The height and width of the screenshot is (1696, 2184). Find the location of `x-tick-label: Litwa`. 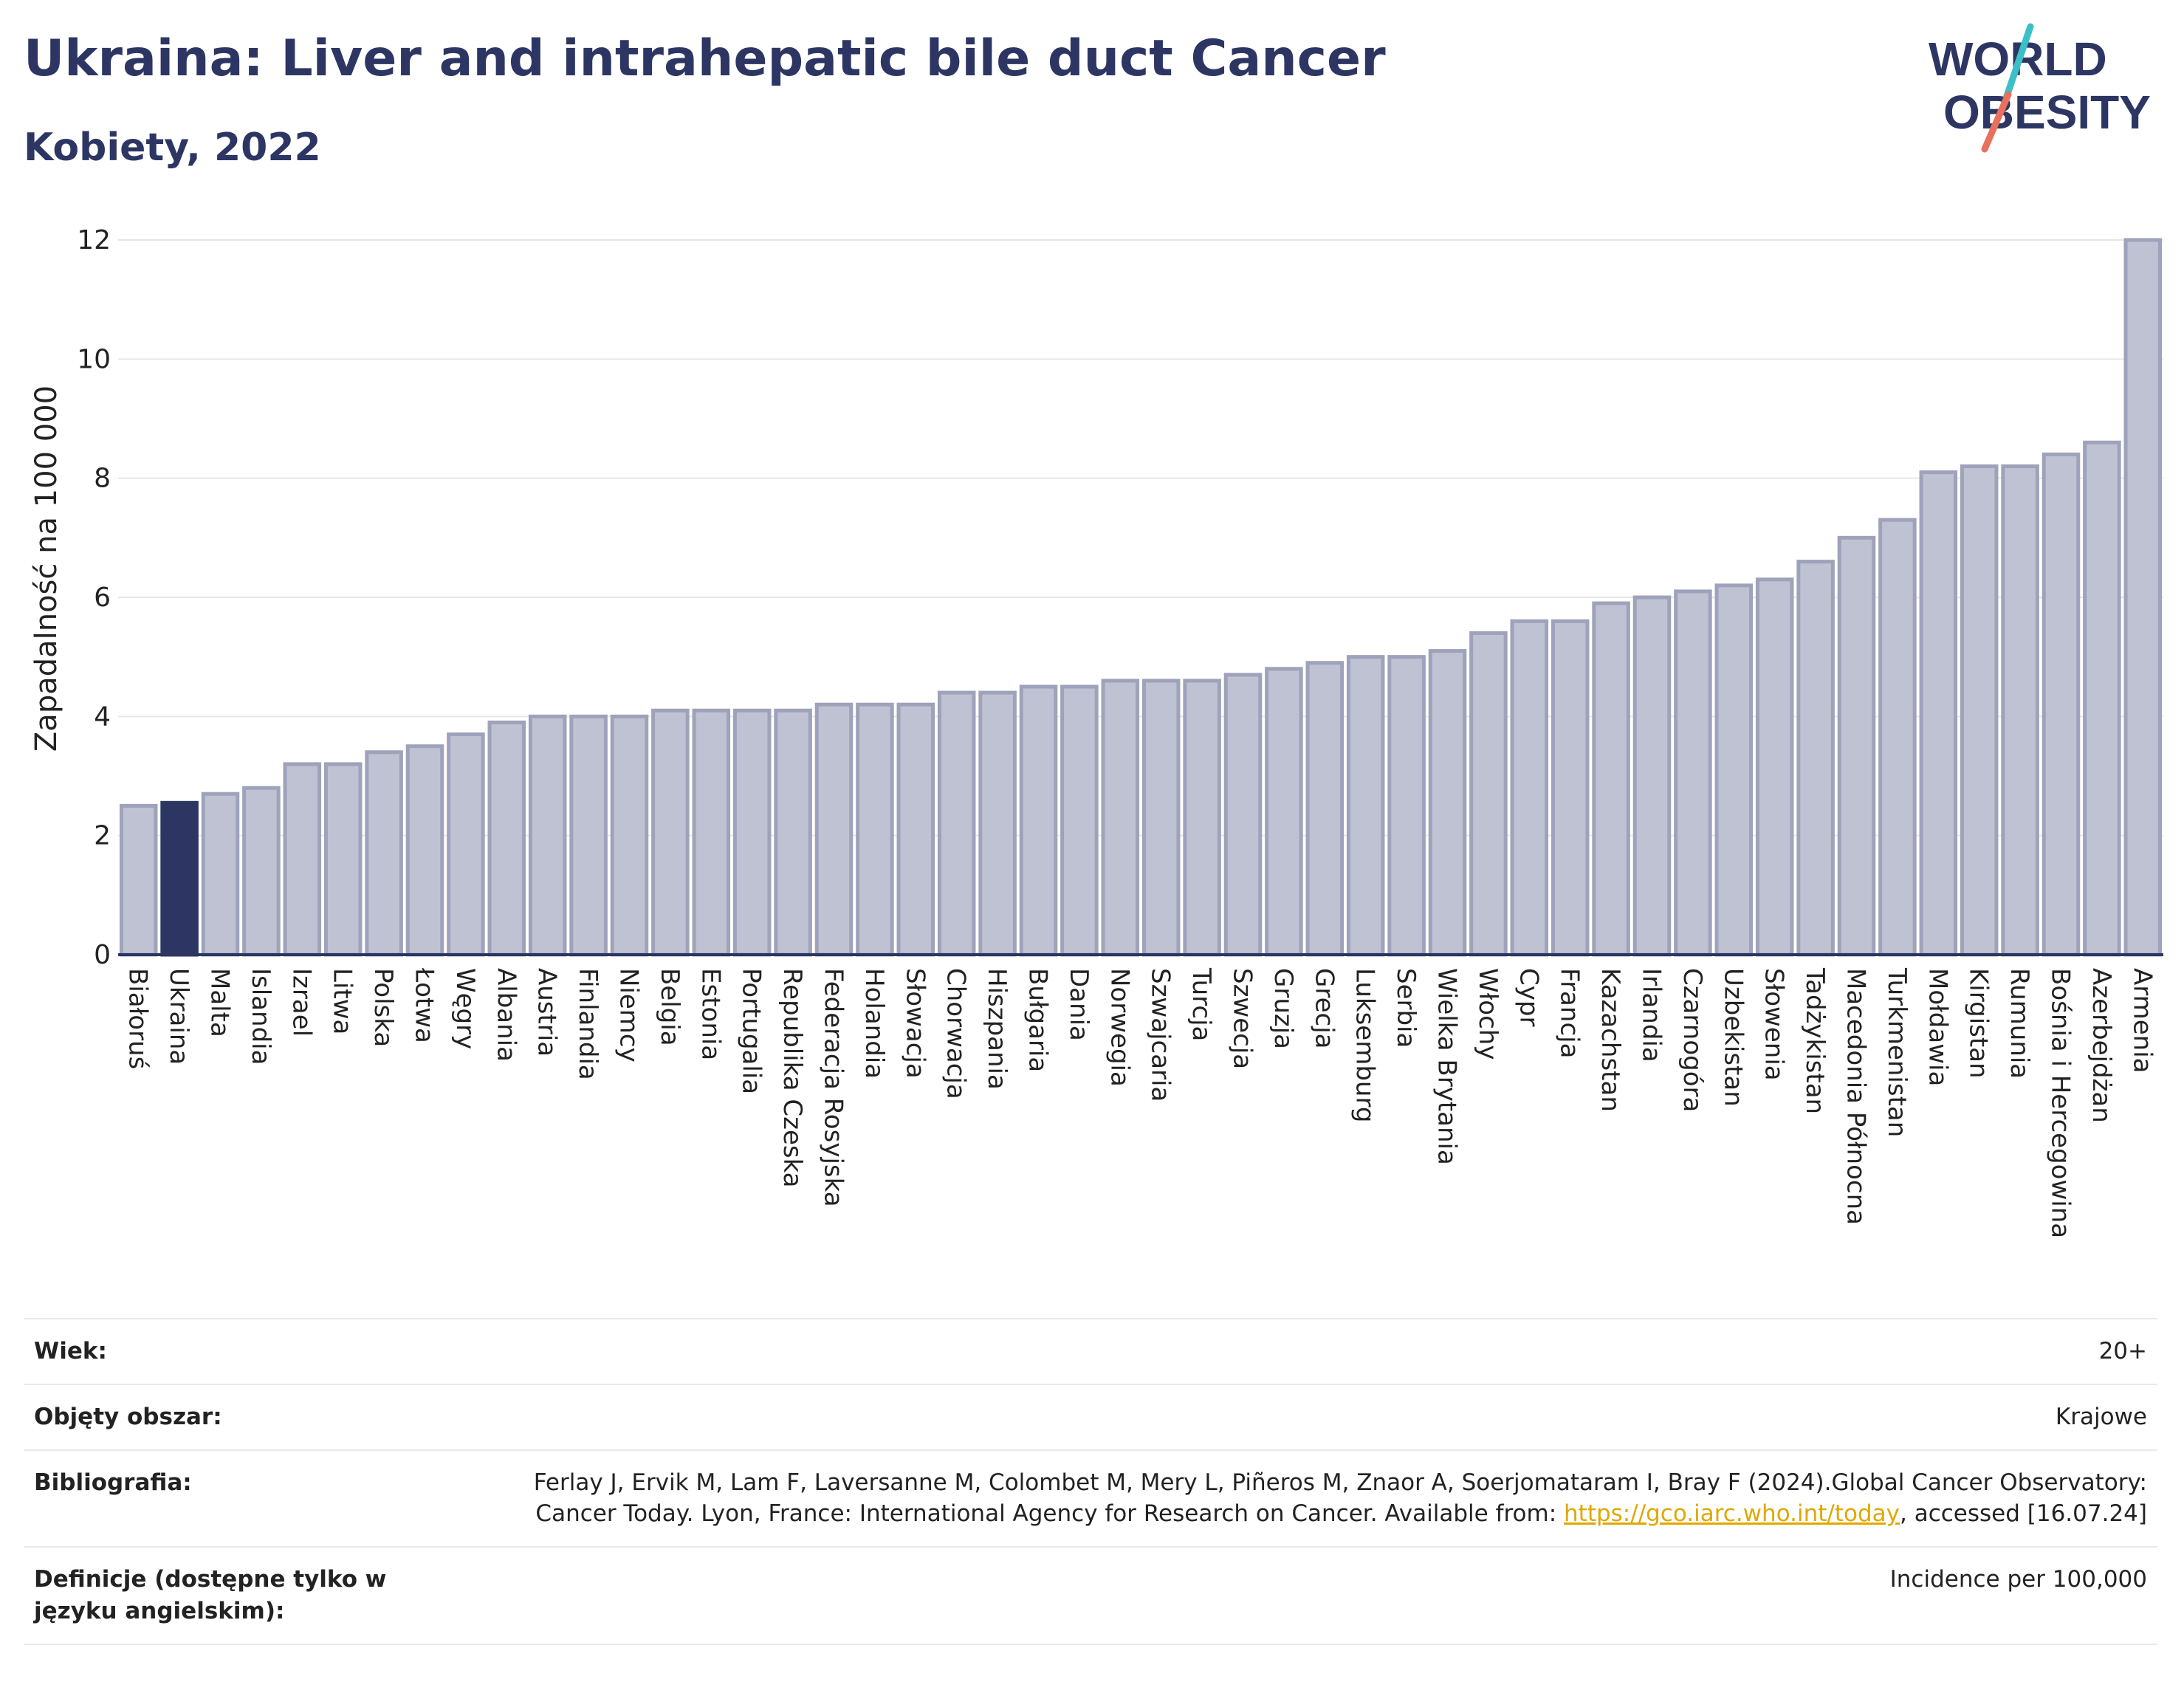

x-tick-label: Litwa is located at coordinates (343, 1001).